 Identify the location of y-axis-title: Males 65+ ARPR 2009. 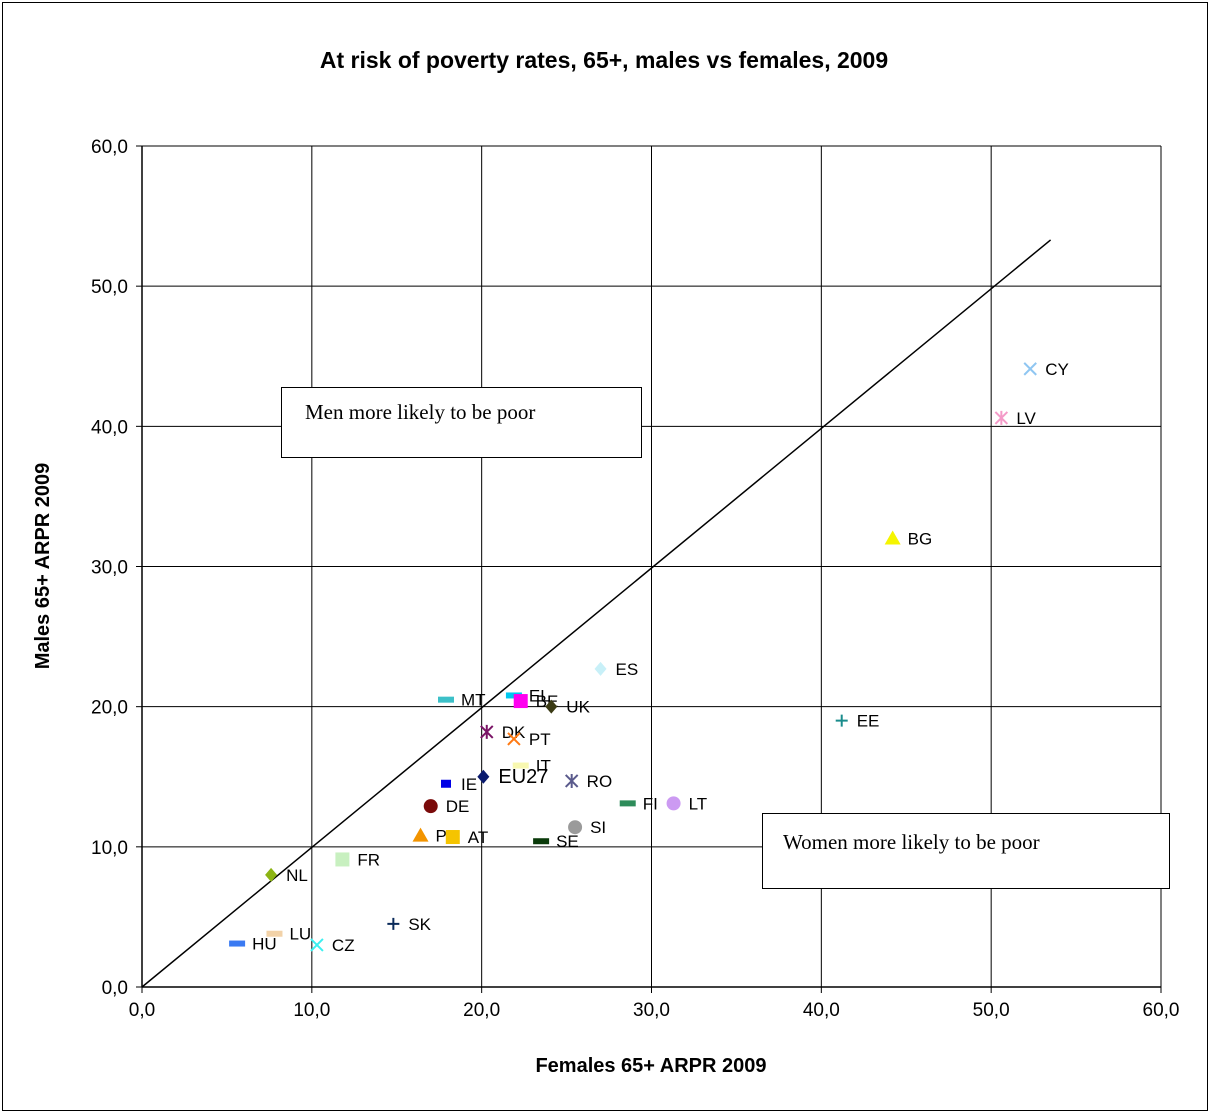
(43, 566).